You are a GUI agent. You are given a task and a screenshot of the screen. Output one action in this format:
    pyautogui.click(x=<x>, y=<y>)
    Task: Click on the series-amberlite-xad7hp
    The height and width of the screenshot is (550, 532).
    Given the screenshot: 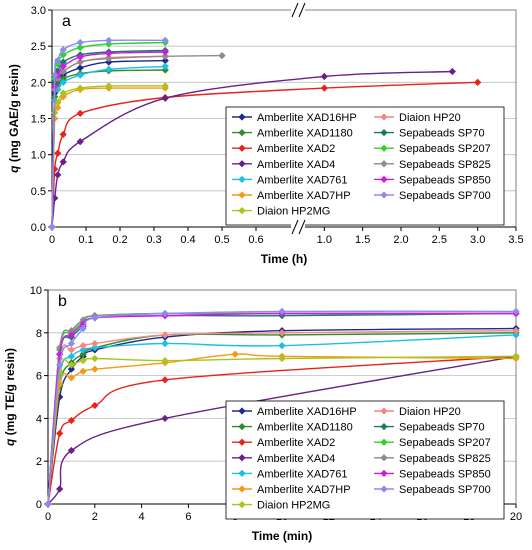 What is the action you would take?
    pyautogui.click(x=108, y=157)
    